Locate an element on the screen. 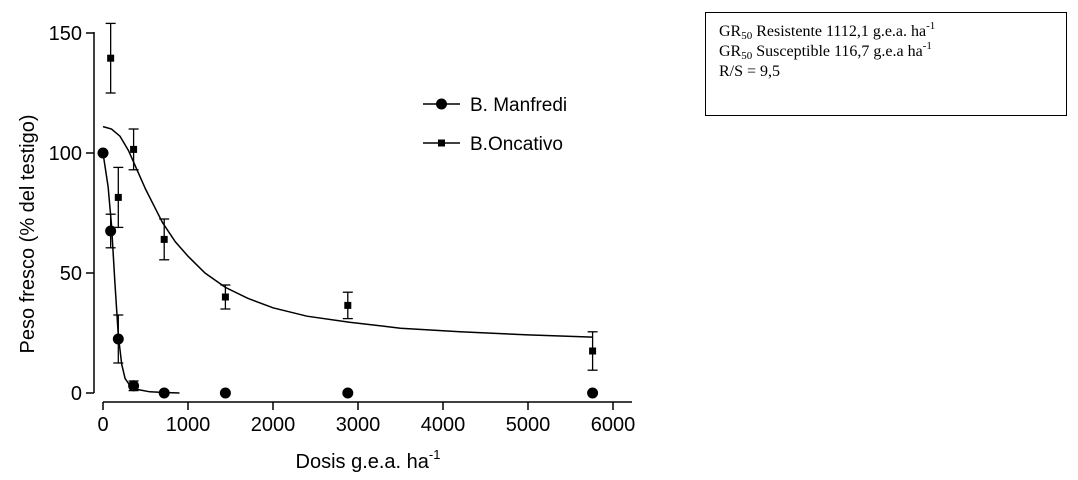  x-tick-label: 4000 is located at coordinates (443, 425).